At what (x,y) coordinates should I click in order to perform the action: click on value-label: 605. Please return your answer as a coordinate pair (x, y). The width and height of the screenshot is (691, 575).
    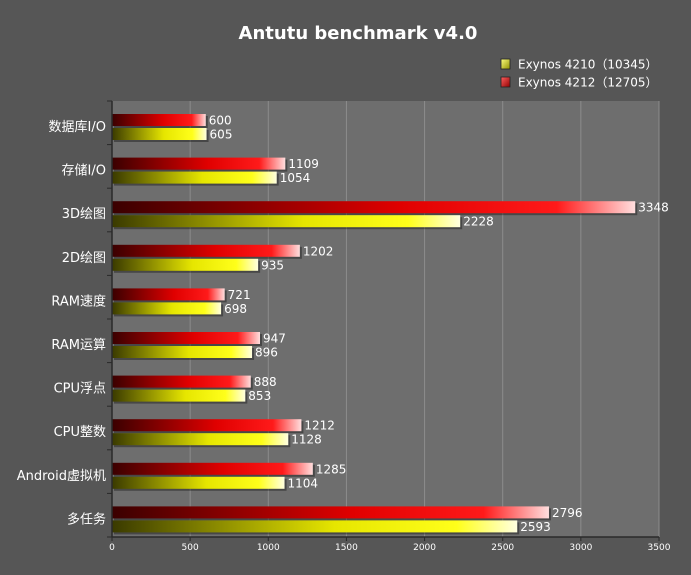
    Looking at the image, I should click on (221, 135).